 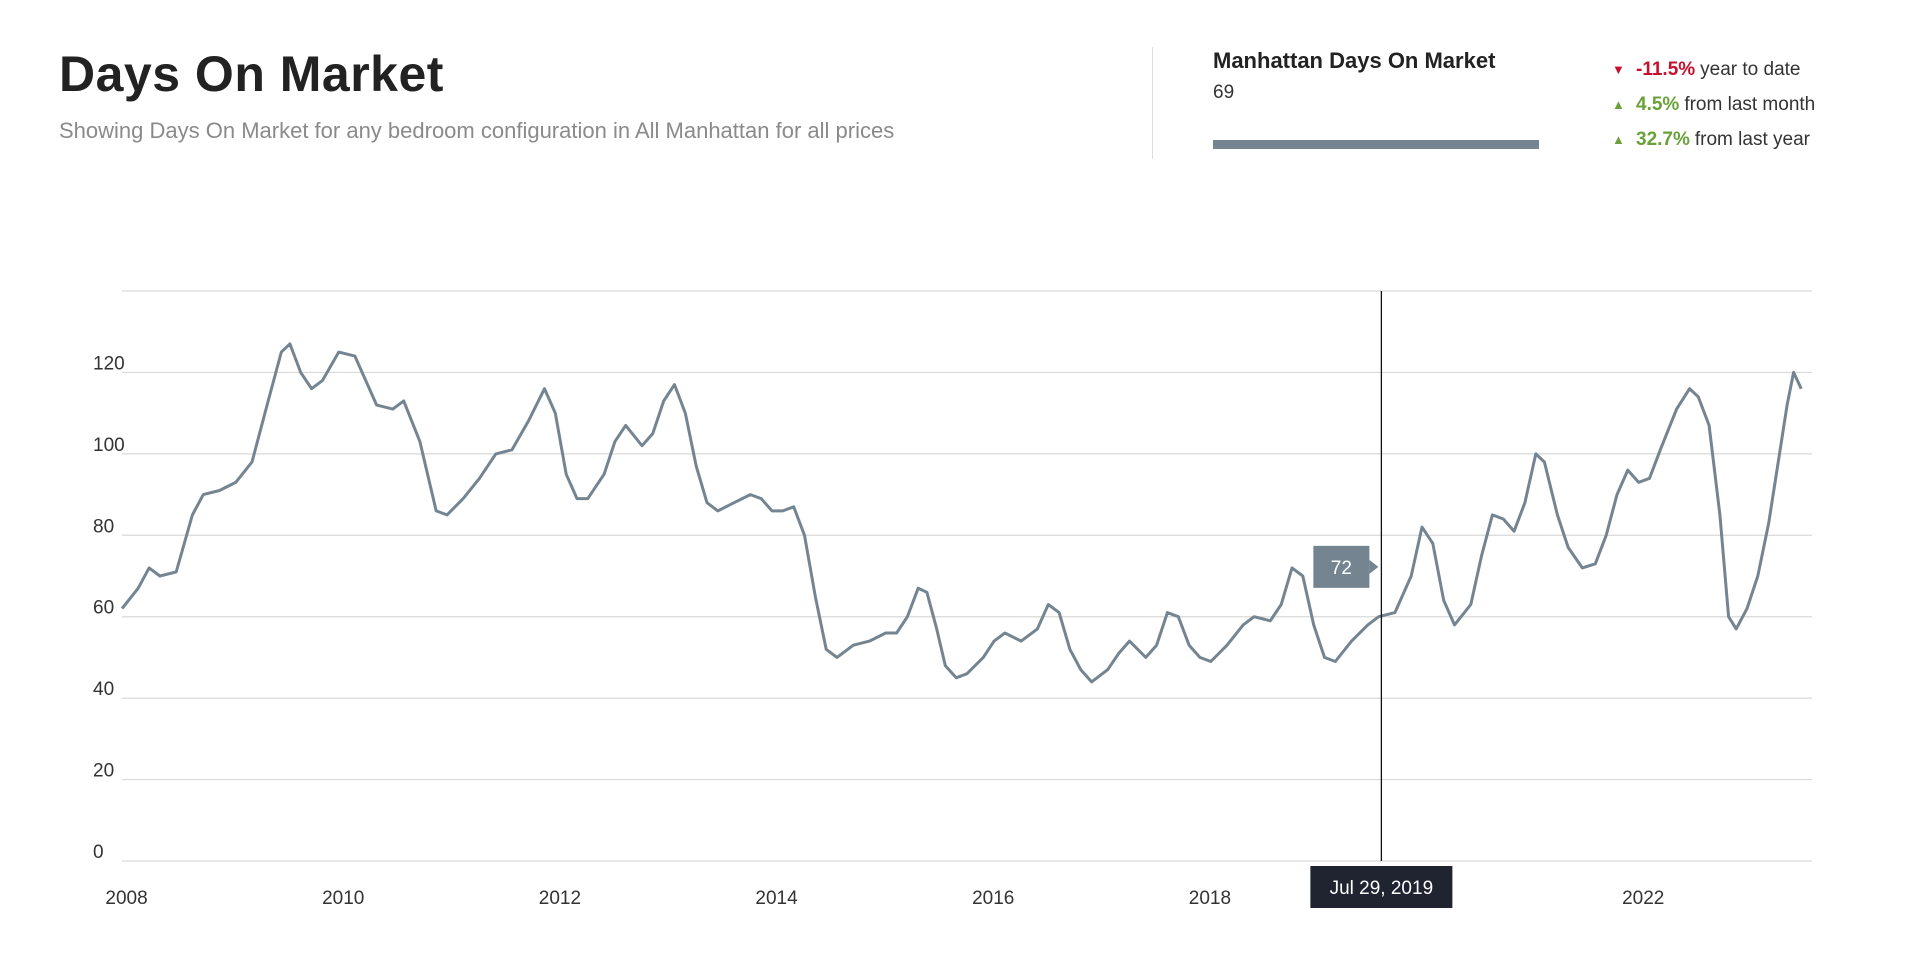 I want to click on summary-value: 69, so click(x=1224, y=92).